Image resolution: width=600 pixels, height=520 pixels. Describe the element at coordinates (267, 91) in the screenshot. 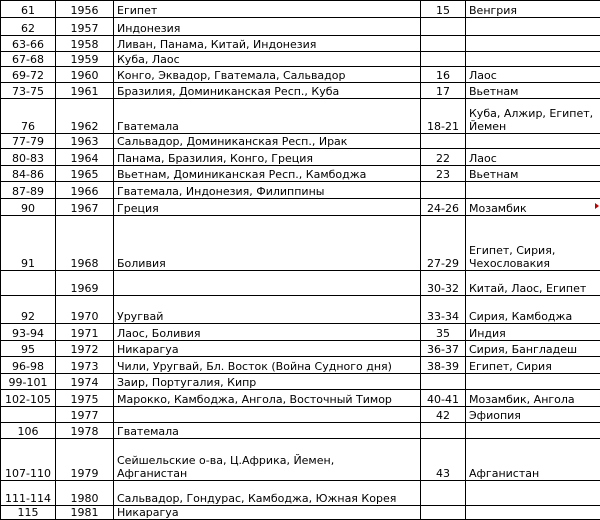

I see `countries-cell: Бразилия, Доминиканская Респ., Куба` at that location.